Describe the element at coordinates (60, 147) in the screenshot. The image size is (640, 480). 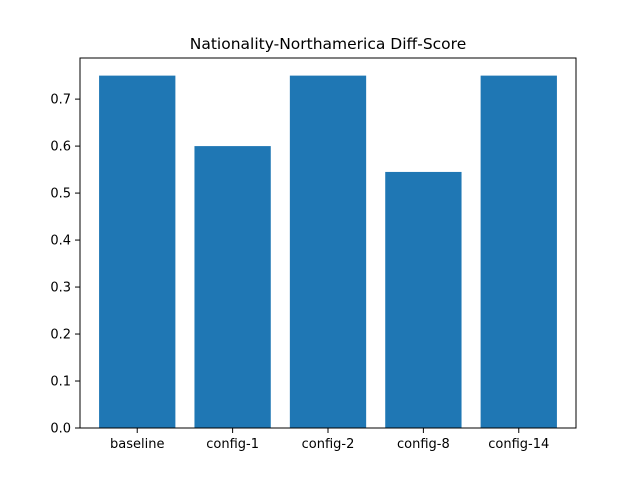
I see `y-tick-label: 0.6` at that location.